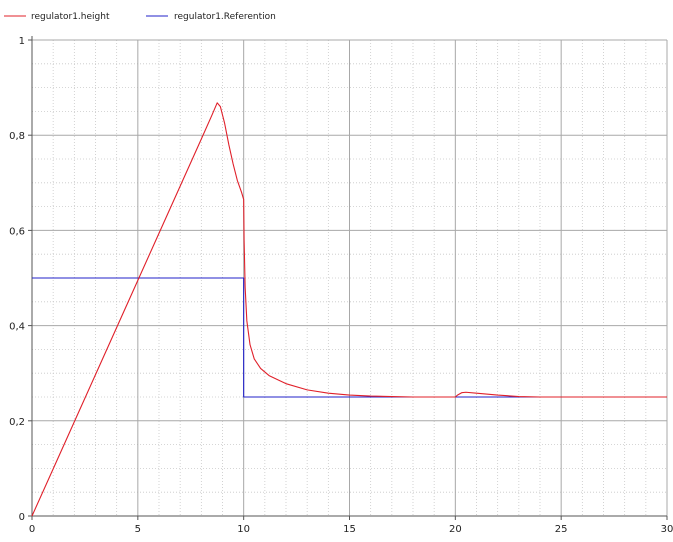  What do you see at coordinates (22, 41) in the screenshot?
I see `y-tick-label: 1` at bounding box center [22, 41].